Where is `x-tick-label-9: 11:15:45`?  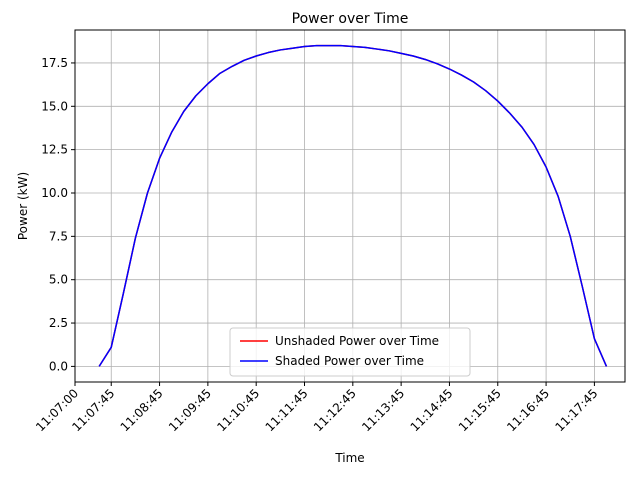
x-tick-label-9: 11:15:45 is located at coordinates (480, 410).